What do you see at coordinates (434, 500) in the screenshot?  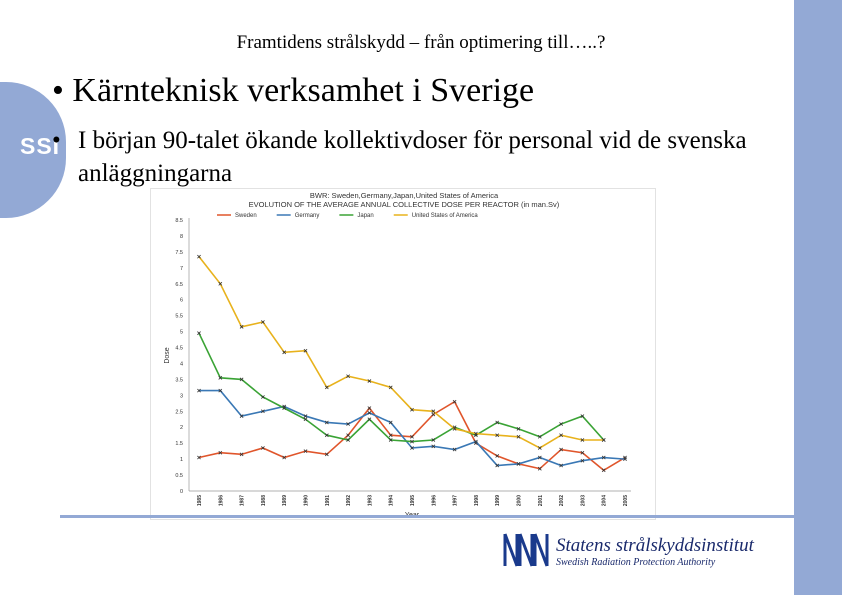 I see `x-tick-label: 1996` at bounding box center [434, 500].